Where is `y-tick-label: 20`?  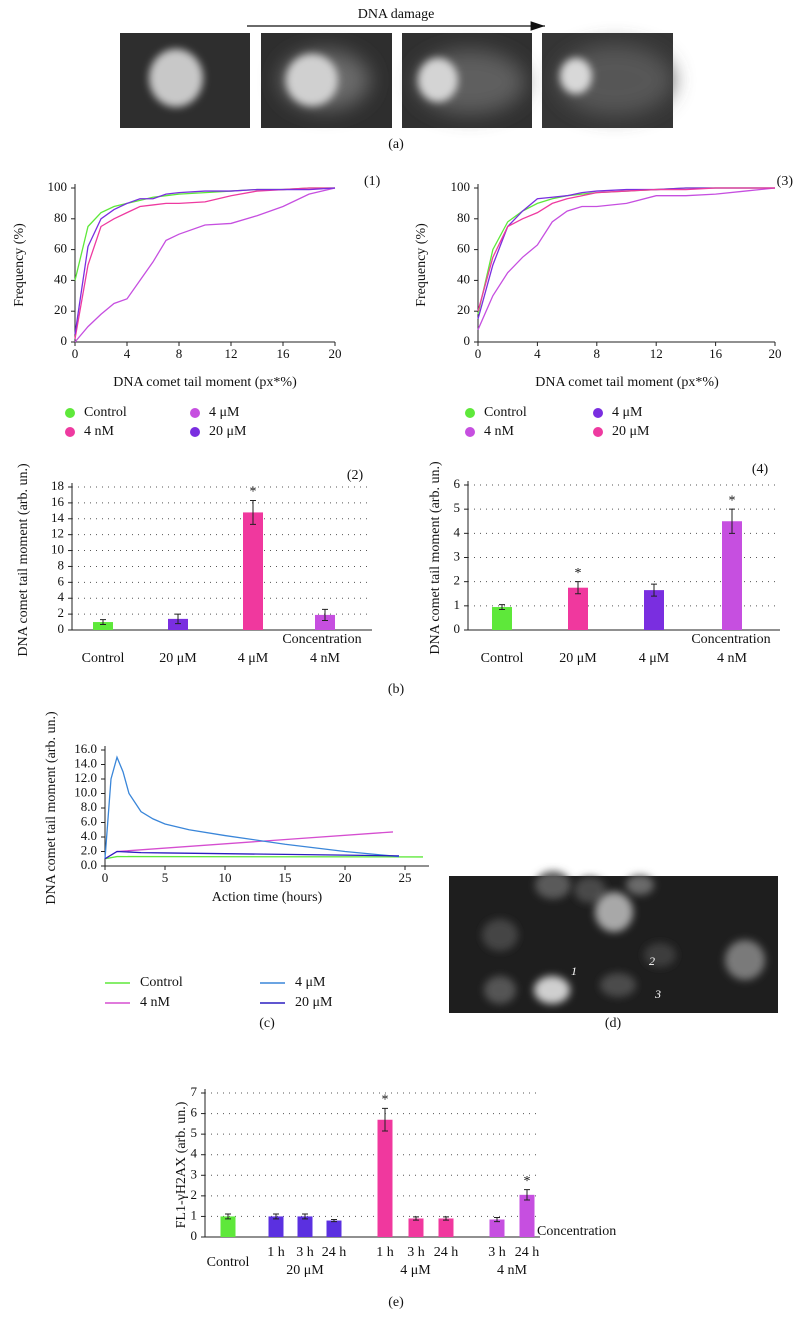
y-tick-label: 20 is located at coordinates (463, 309).